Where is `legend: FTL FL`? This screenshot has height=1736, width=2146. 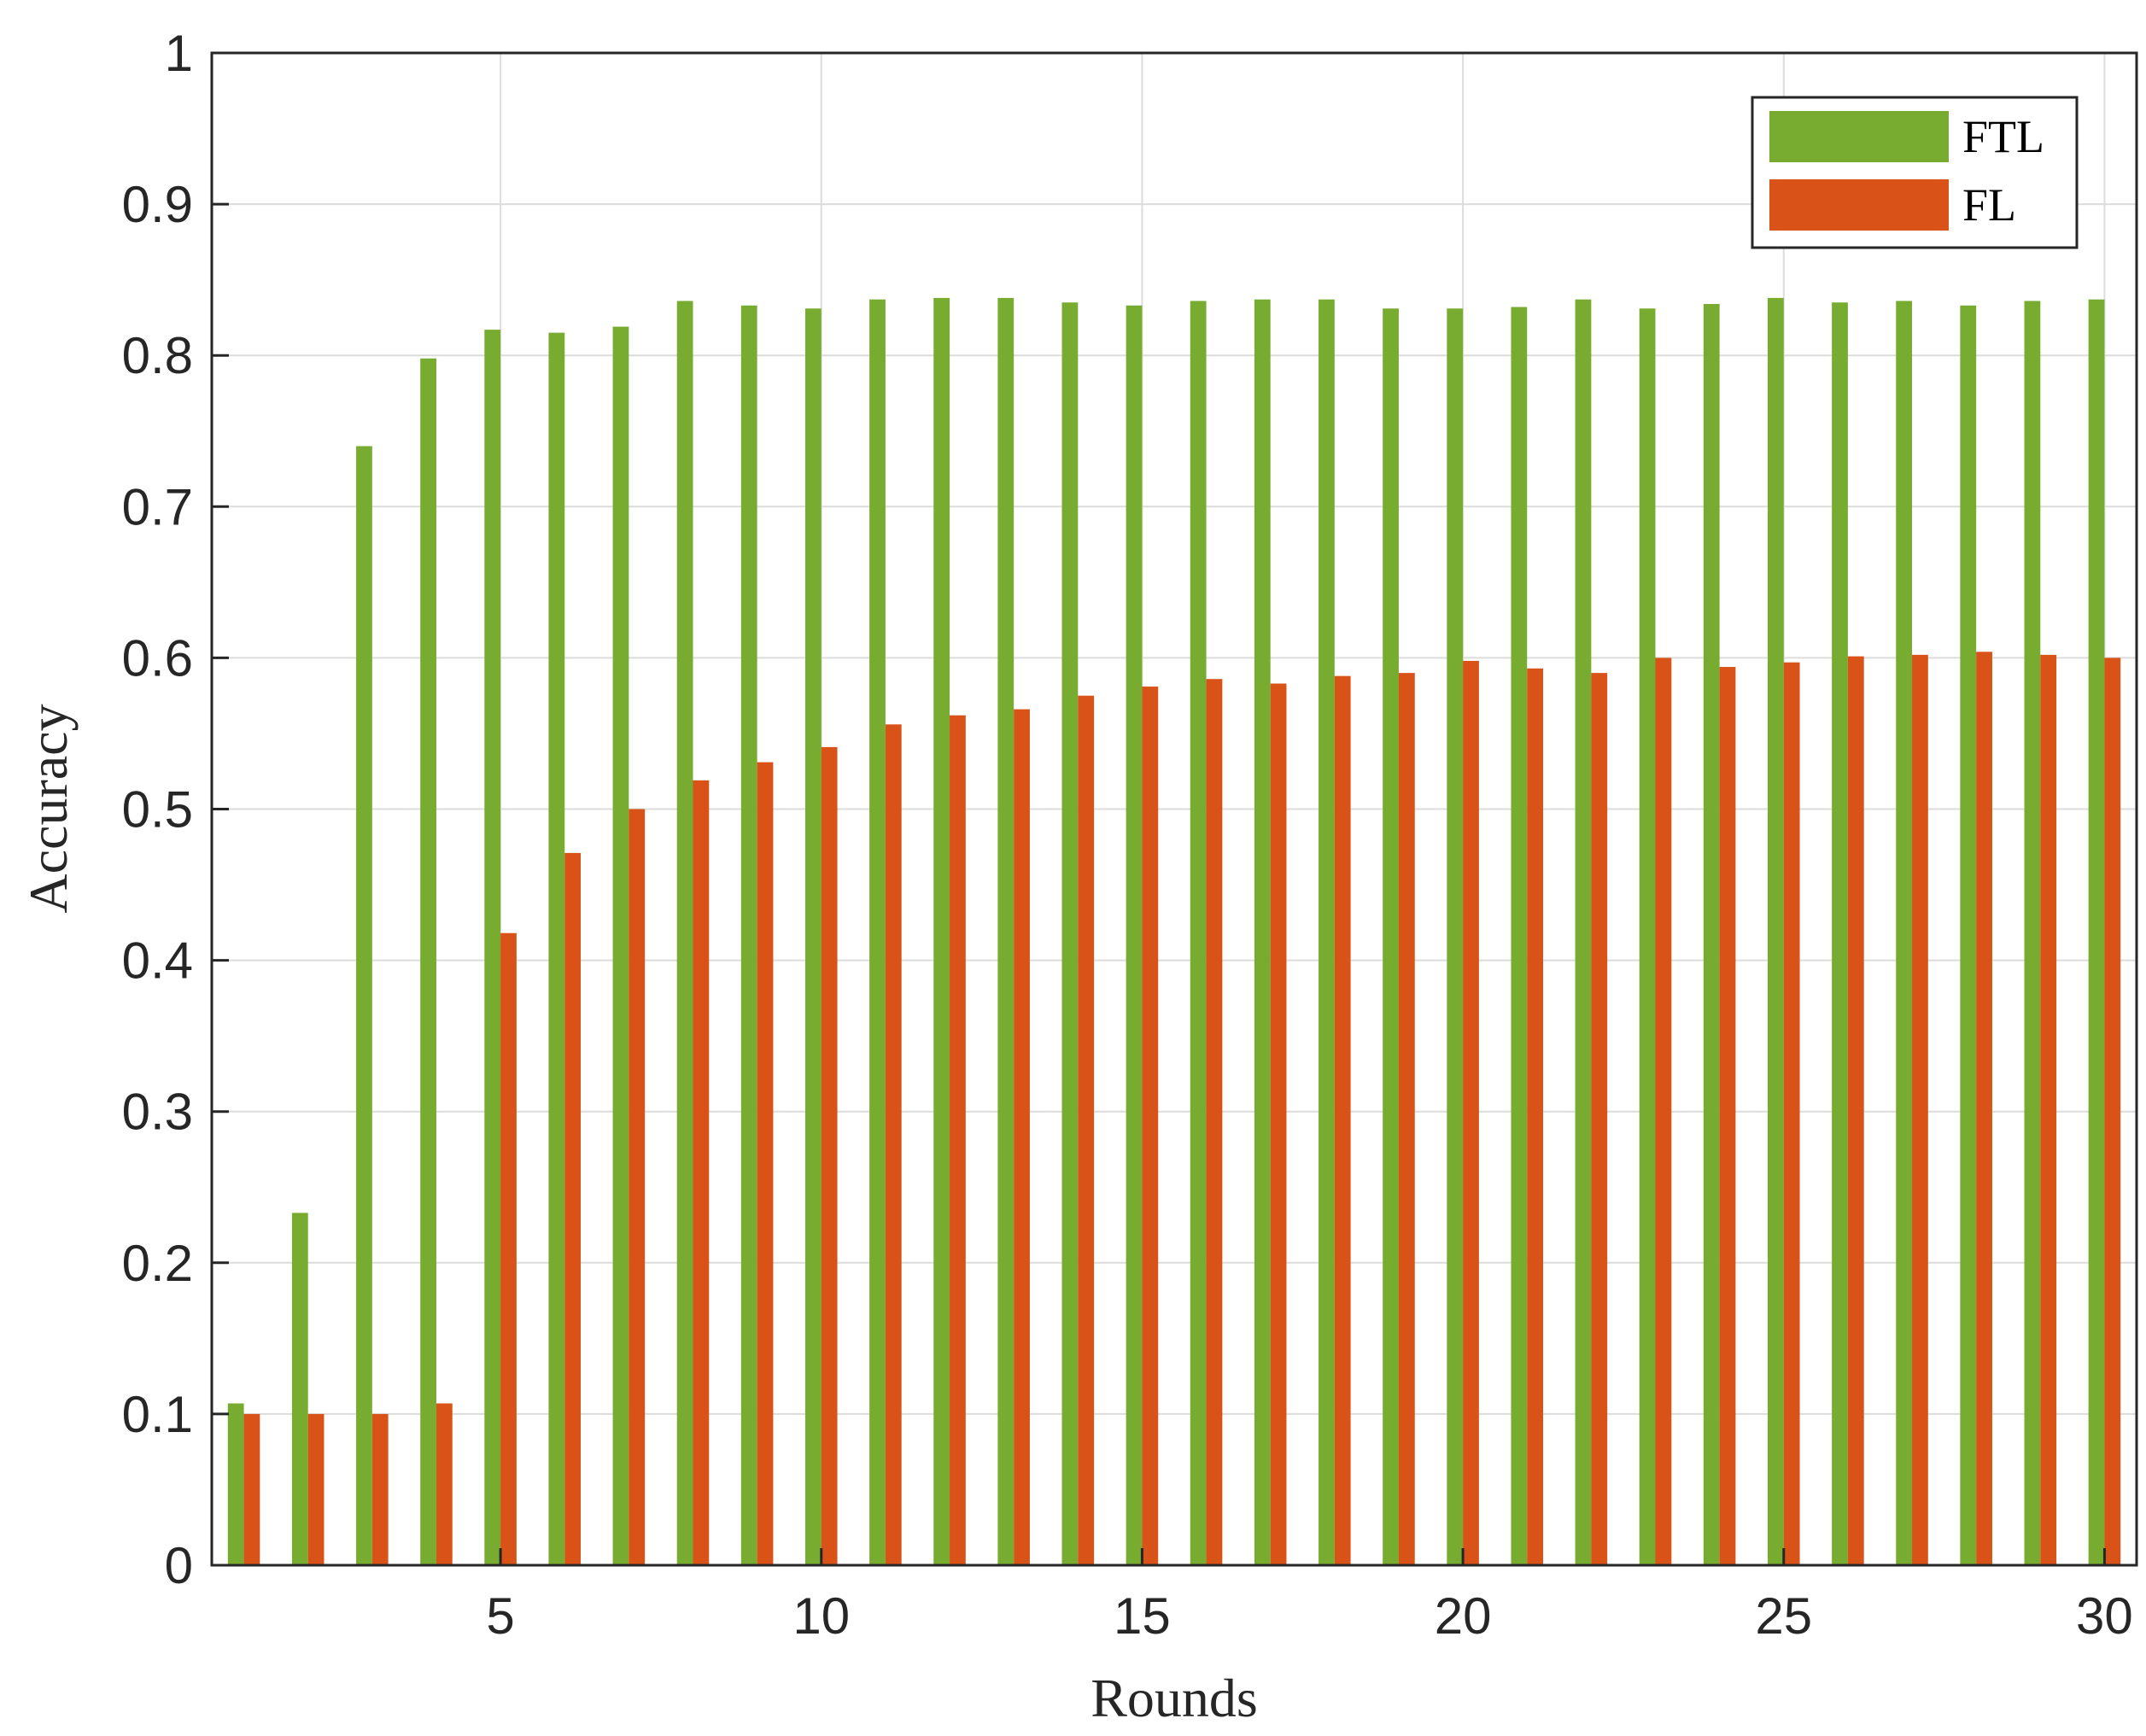
legend: FTL FL is located at coordinates (1915, 172).